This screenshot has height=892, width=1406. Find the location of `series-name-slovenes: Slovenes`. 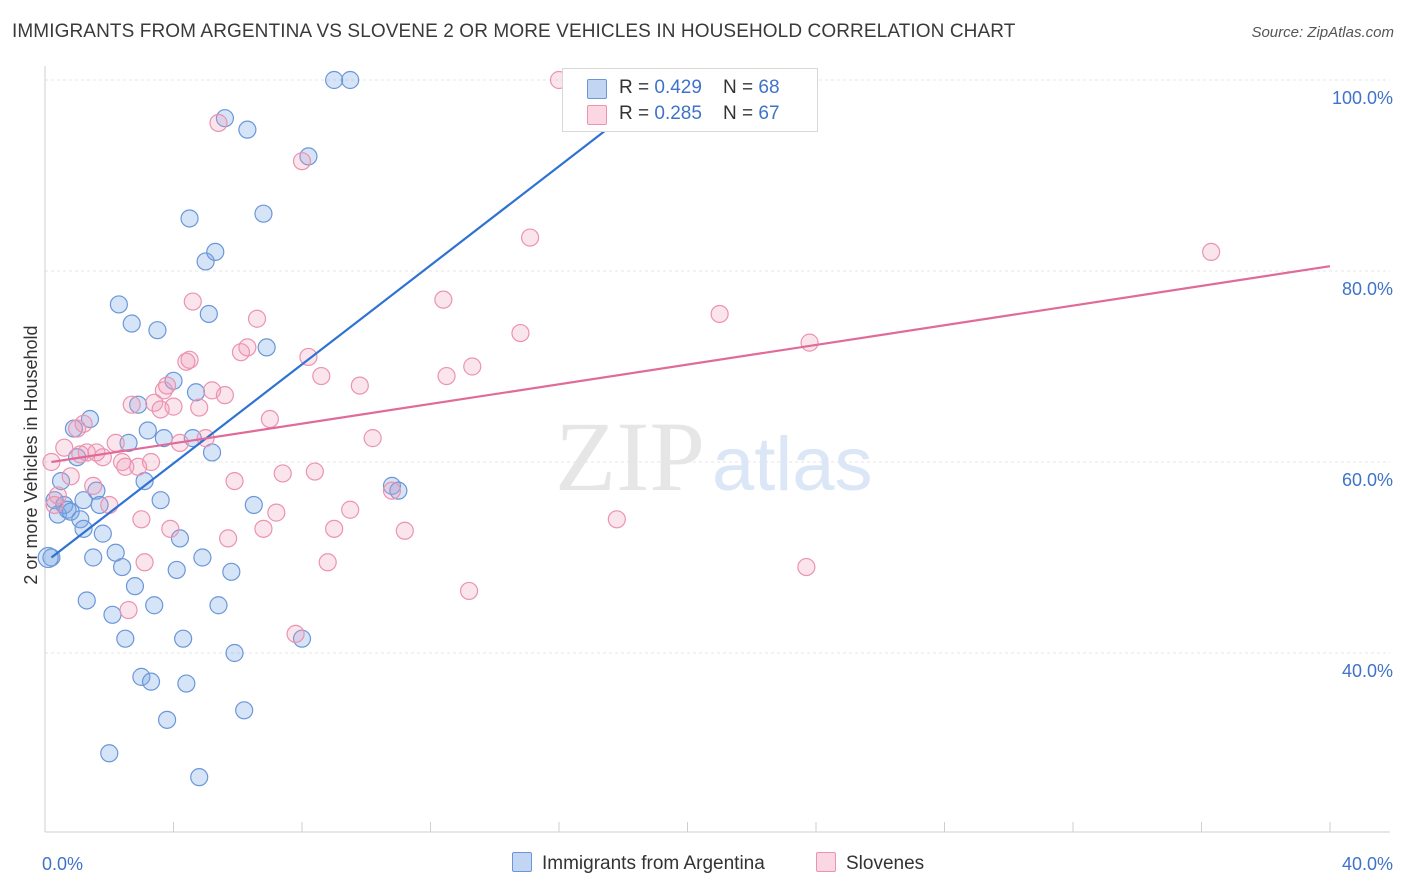

series-name-slovenes: Slovenes is located at coordinates (885, 863).